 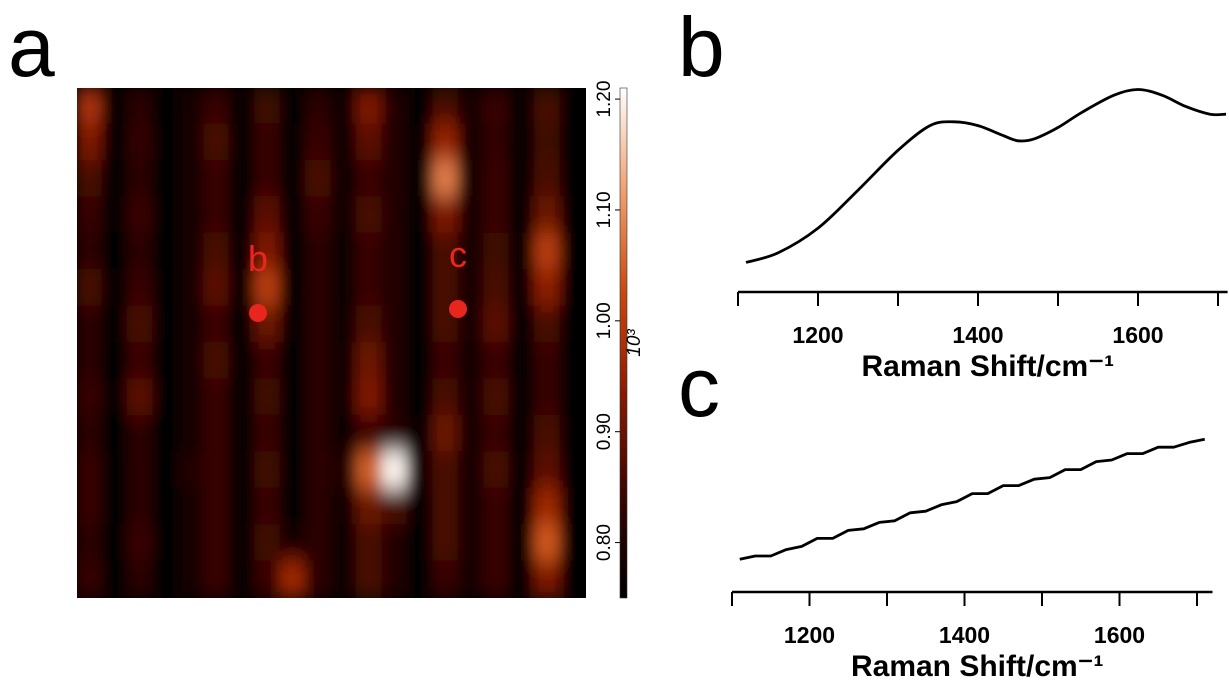 What do you see at coordinates (977, 335) in the screenshot?
I see `x-tick-label: 1400` at bounding box center [977, 335].